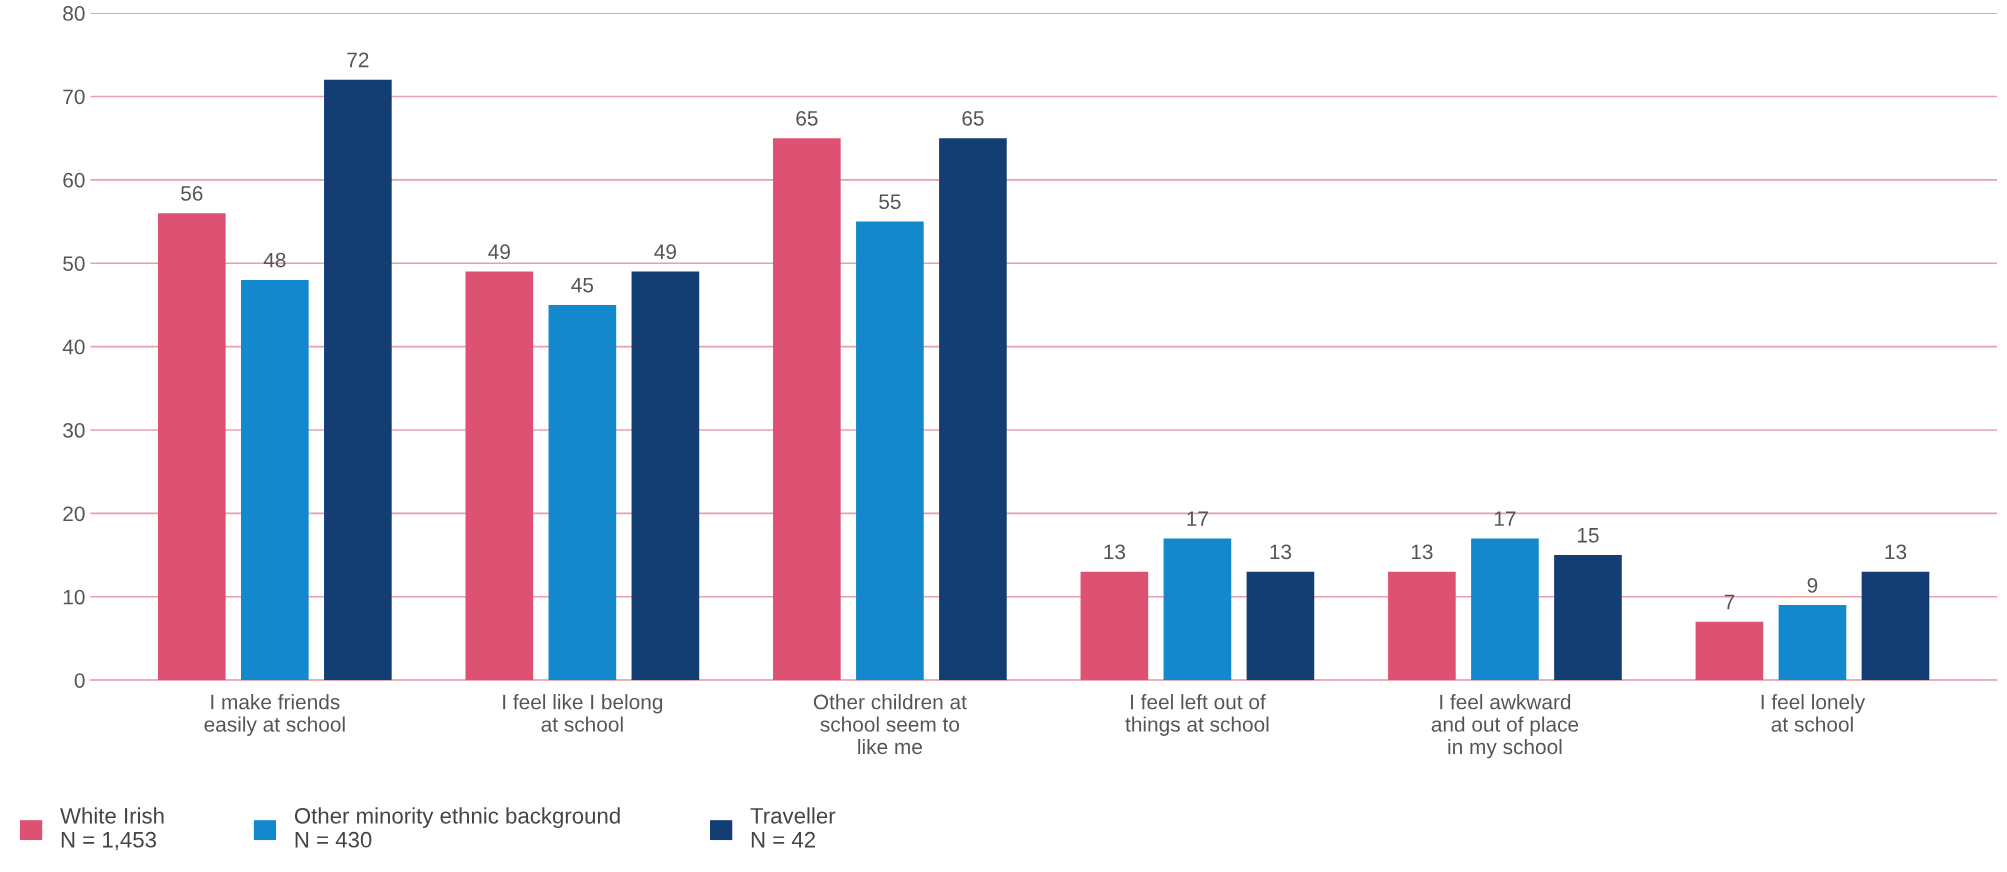 This screenshot has width=2007, height=872. I want to click on y-tick-label: 0, so click(79, 680).